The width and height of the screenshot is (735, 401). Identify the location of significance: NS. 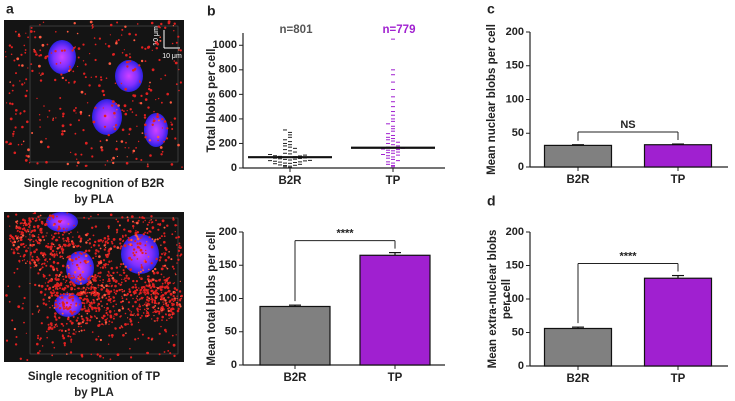
(627, 125).